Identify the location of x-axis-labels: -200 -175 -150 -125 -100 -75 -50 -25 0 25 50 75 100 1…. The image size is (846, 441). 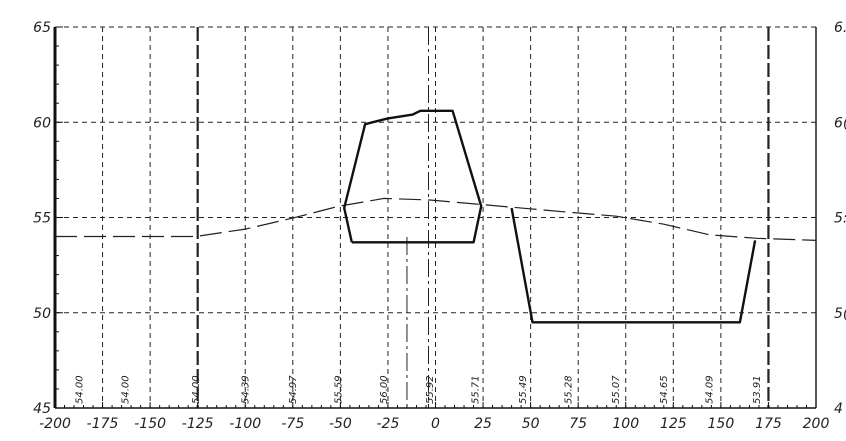
(434, 424).